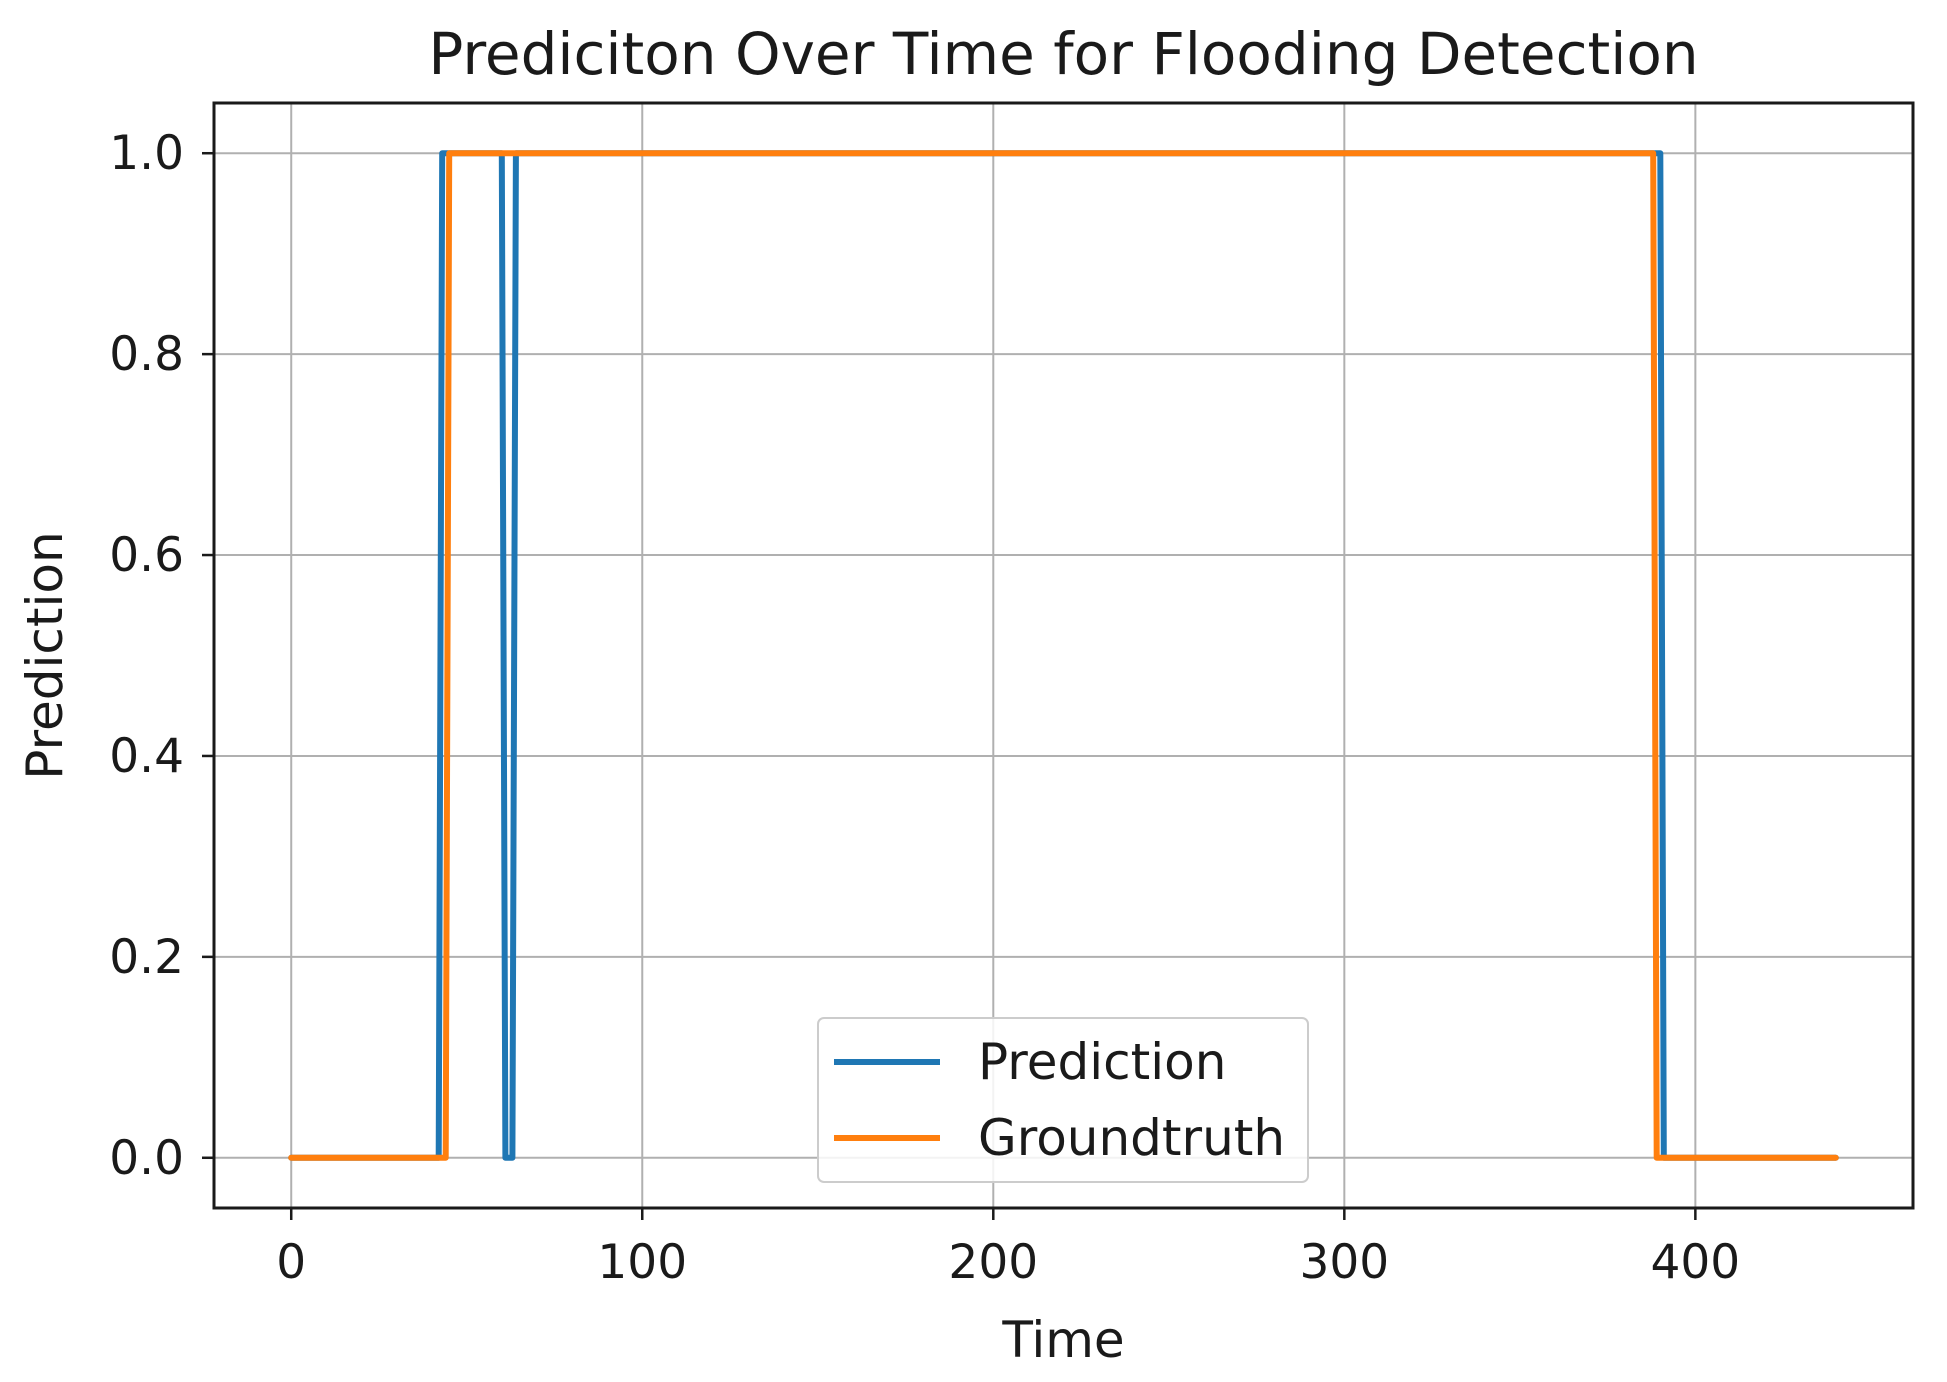 The image size is (1947, 1382). I want to click on x-tick-label: 200, so click(993, 1262).